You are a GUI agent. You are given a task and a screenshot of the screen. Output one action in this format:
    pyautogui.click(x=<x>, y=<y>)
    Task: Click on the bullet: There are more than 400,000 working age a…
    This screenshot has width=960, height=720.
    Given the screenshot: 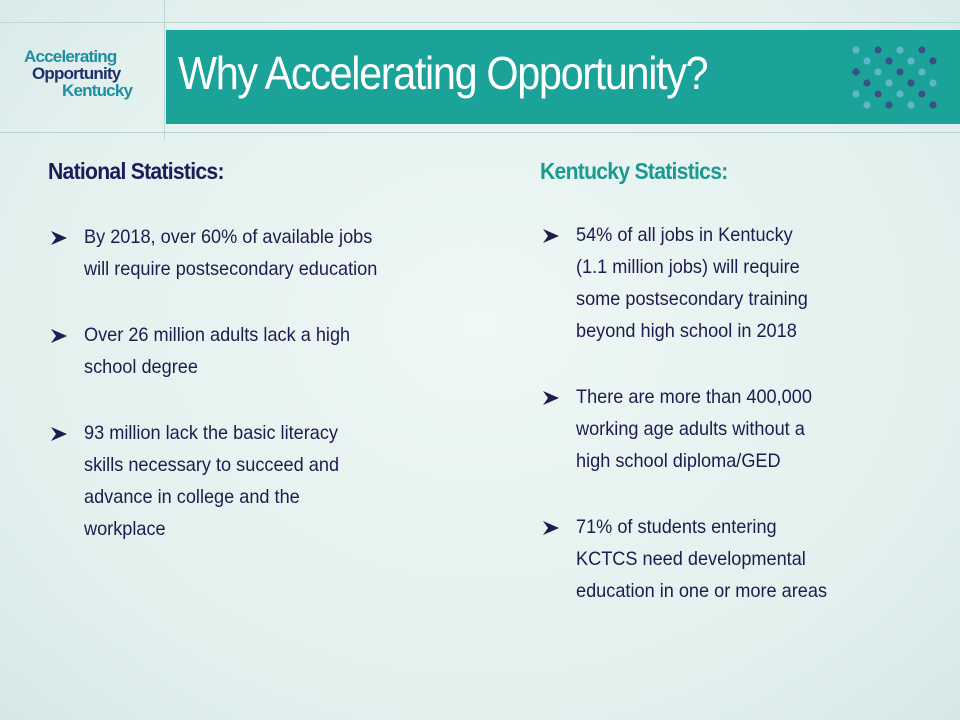 What is the action you would take?
    pyautogui.click(x=693, y=429)
    